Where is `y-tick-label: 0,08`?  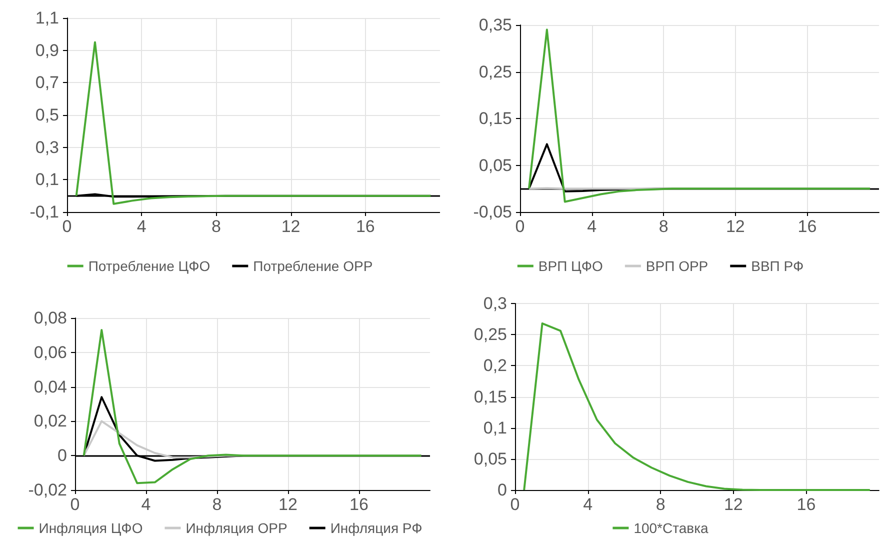
y-tick-label: 0,08 is located at coordinates (50, 318).